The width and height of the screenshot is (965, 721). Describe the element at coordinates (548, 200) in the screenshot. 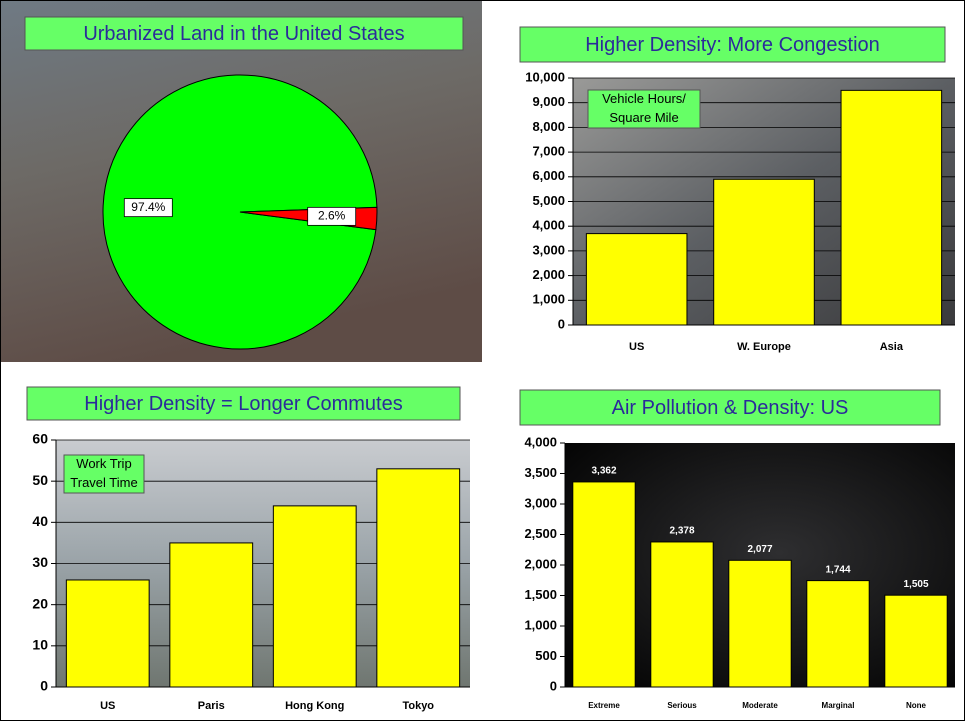

I see `y-tick-label: 5,000` at that location.